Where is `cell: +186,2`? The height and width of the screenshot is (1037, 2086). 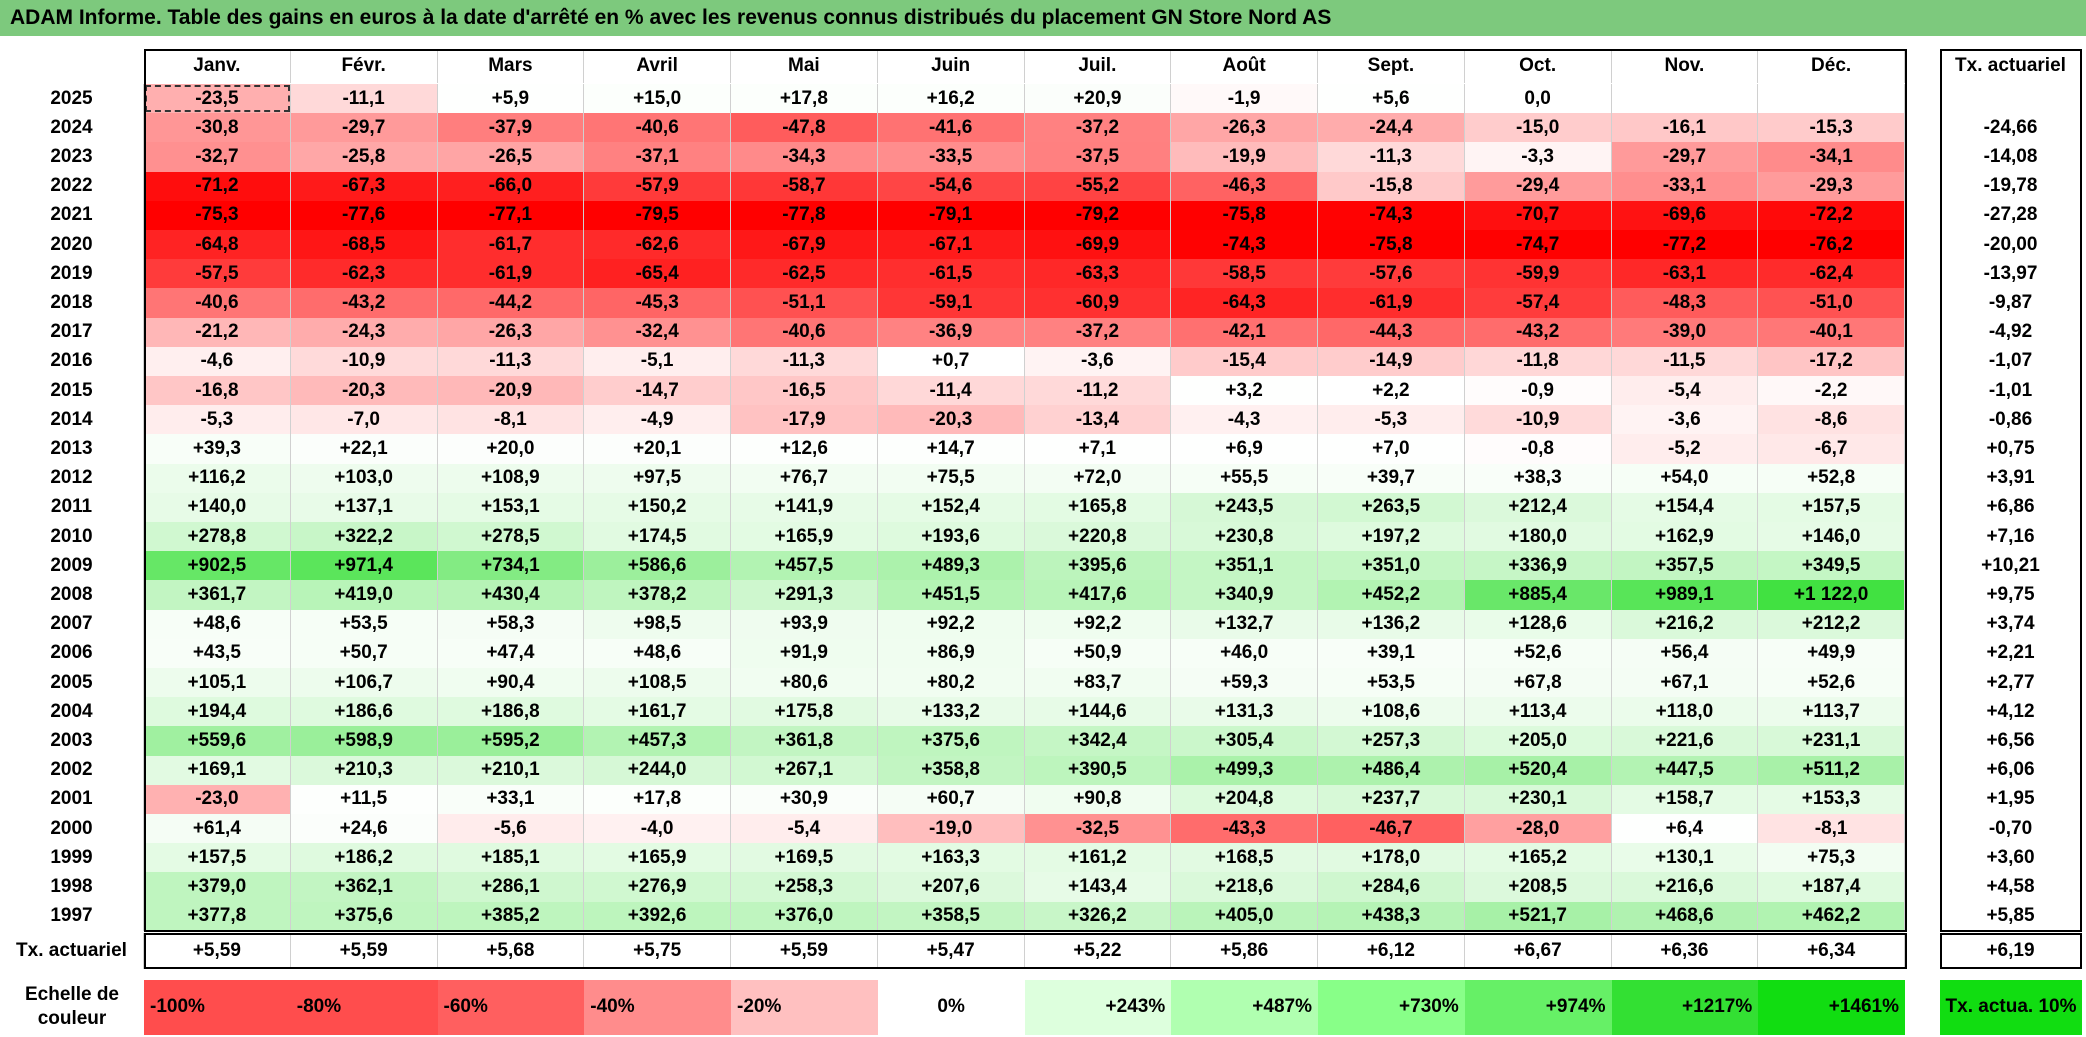
cell: +186,2 is located at coordinates (364, 858).